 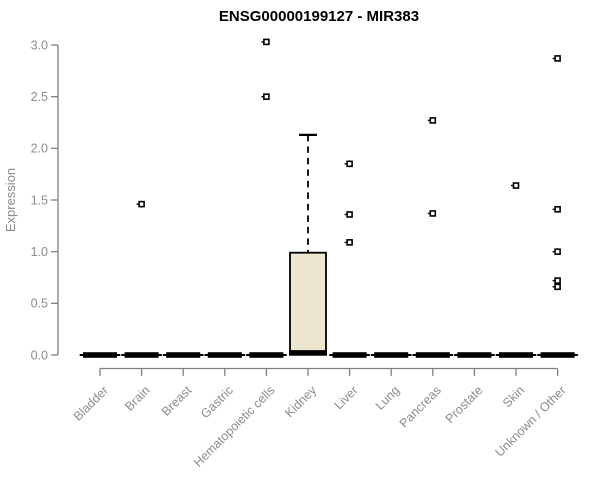 I want to click on outlier-point-brain, so click(x=141, y=204).